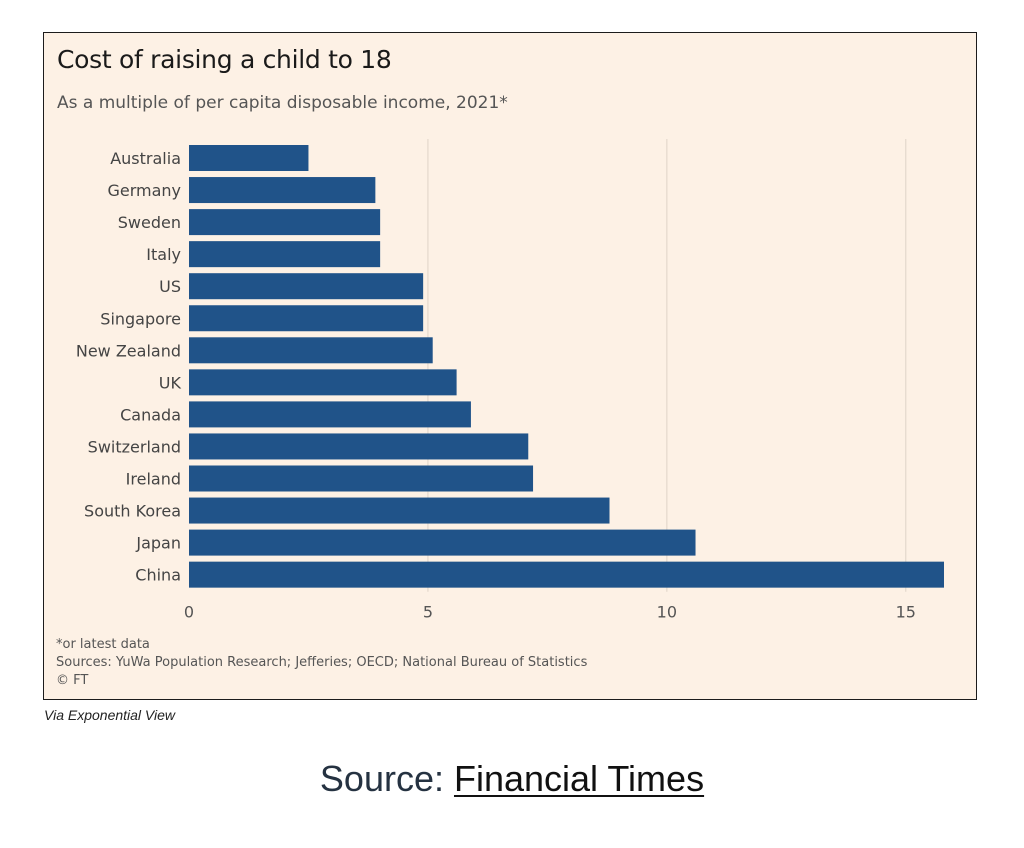  Describe the element at coordinates (399, 510) in the screenshot. I see `bar-south-korea` at that location.